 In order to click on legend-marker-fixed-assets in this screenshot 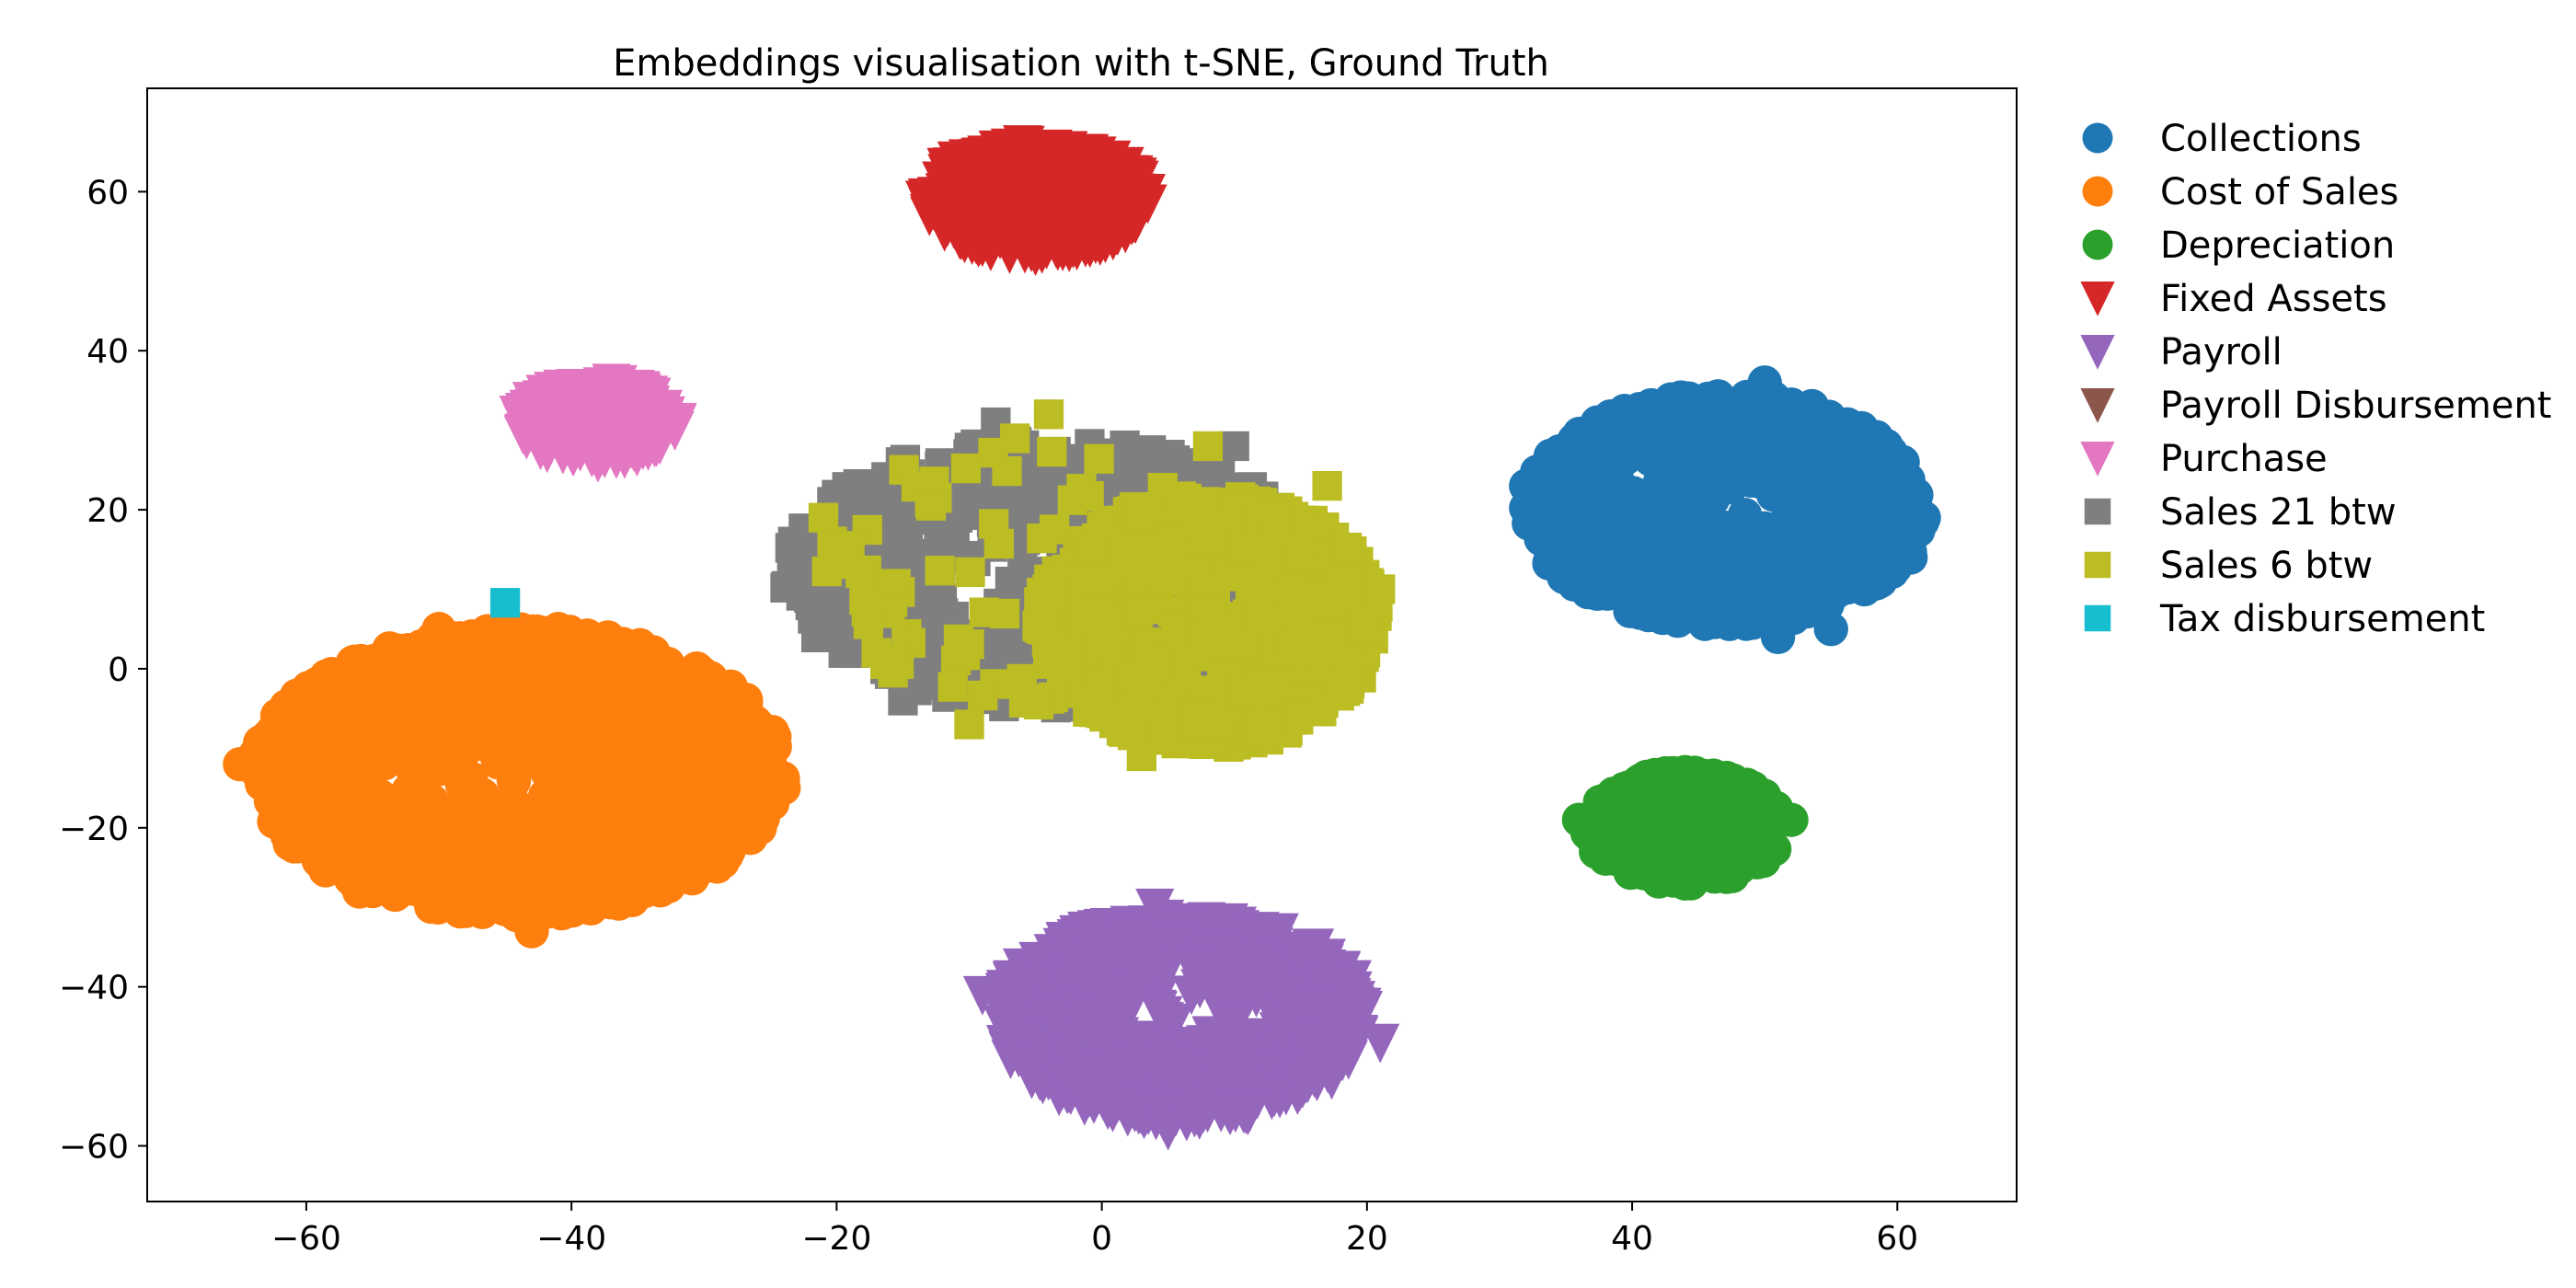, I will do `click(2097, 299)`.